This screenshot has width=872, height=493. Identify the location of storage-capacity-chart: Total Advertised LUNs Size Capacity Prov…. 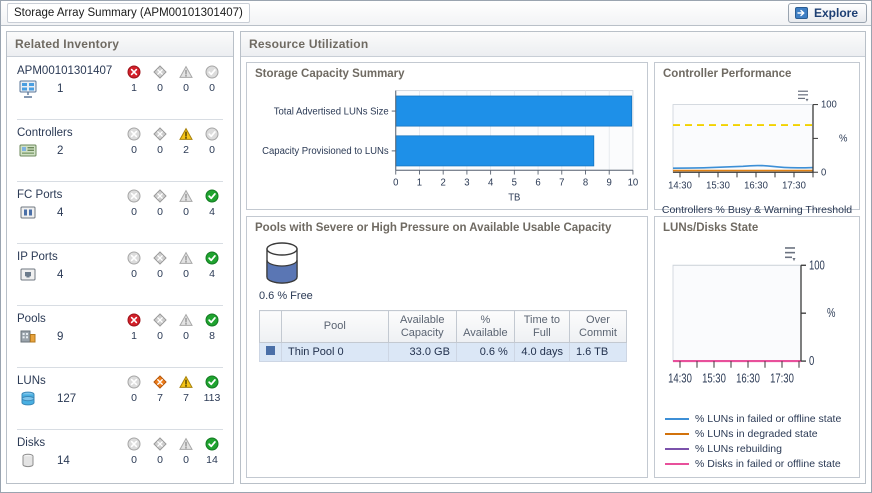
(447, 145).